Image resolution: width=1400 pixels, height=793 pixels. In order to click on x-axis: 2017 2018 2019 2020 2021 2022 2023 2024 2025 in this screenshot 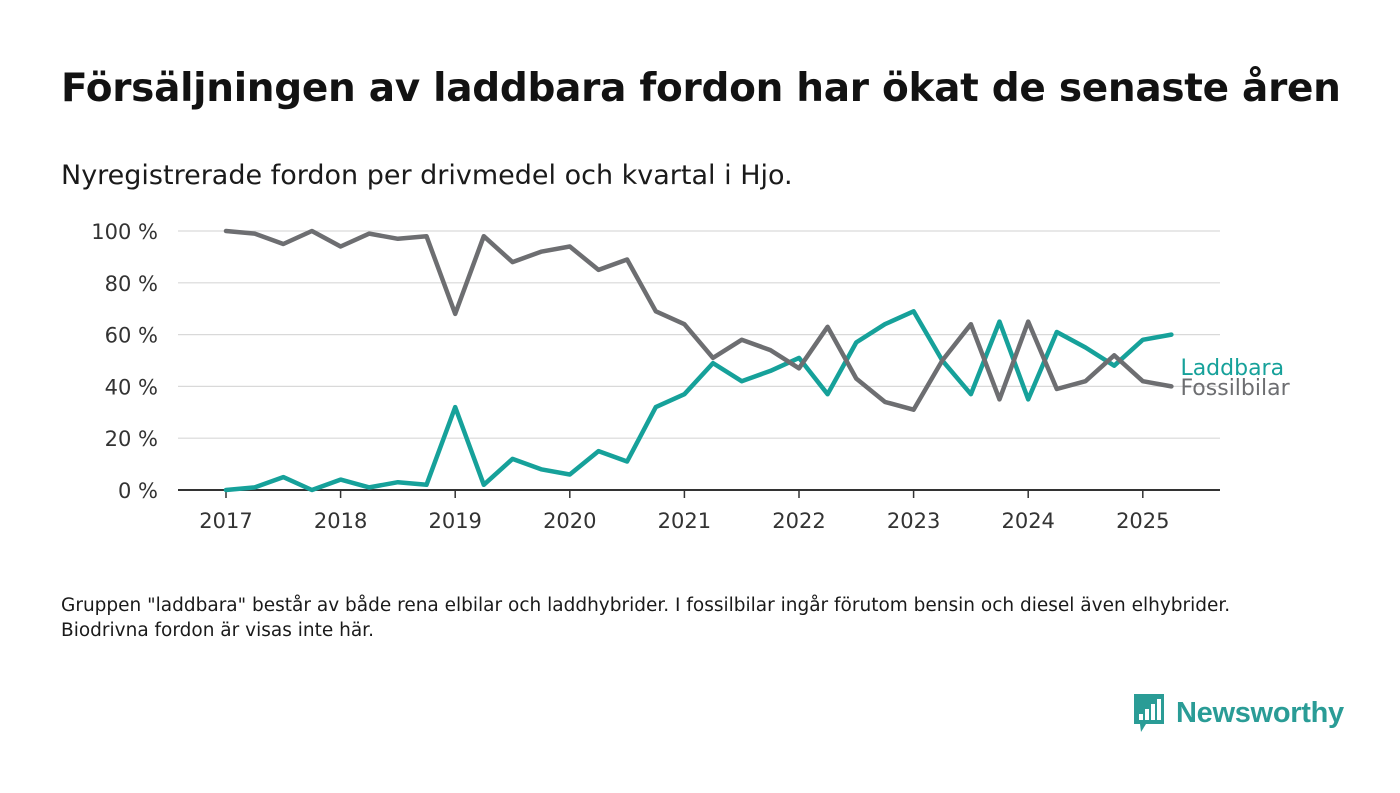, I will do `click(699, 511)`.